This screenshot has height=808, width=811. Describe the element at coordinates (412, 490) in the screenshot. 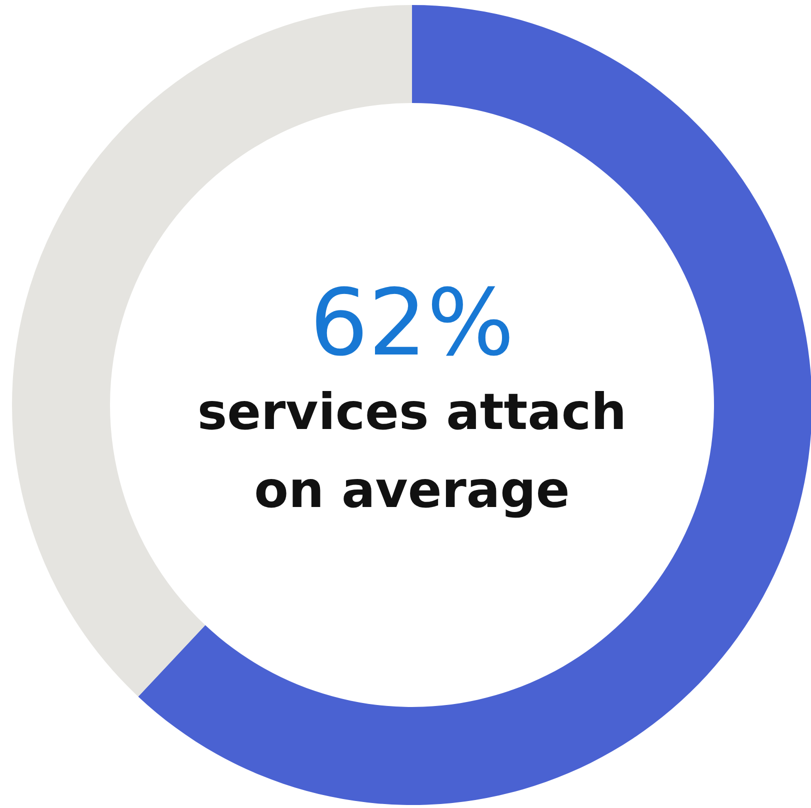

I see `text: on average` at that location.